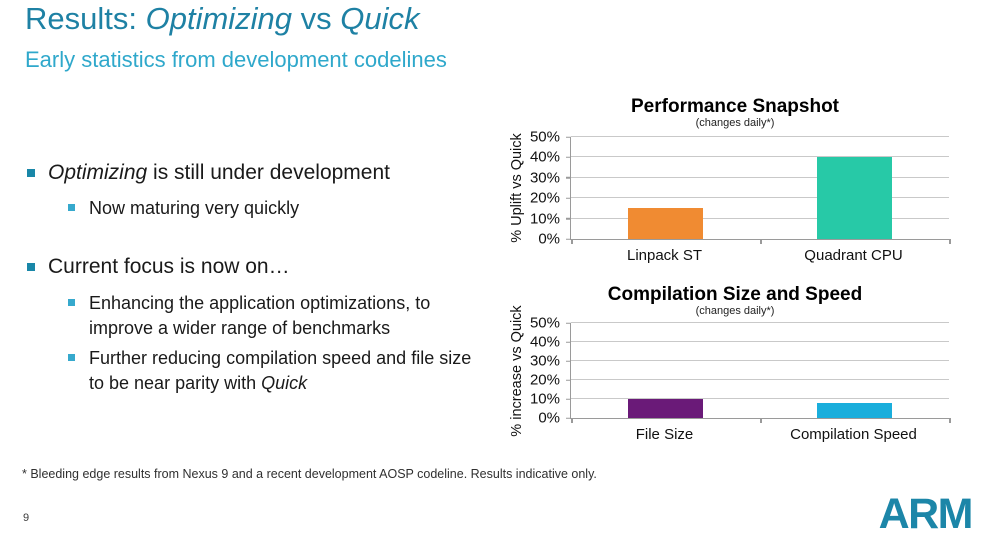 This screenshot has width=1000, height=539. I want to click on chart-plot-area: % increase vs Quick 0% 10% 20% 30% 40% 50%, so click(730, 370).